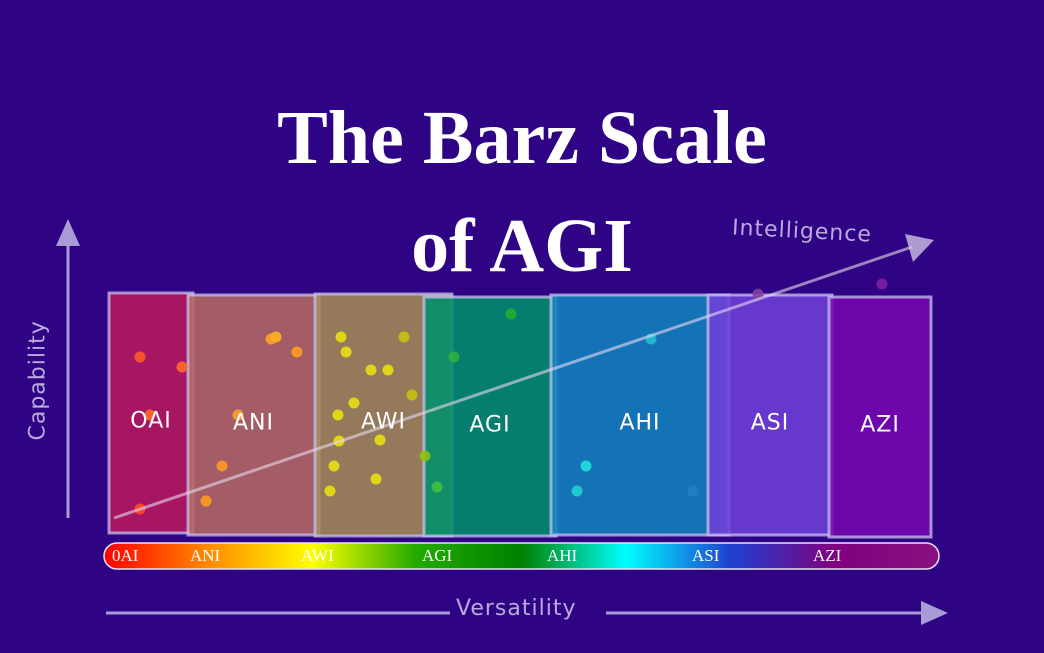 The image size is (1044, 653). What do you see at coordinates (205, 555) in the screenshot?
I see `spectrum-label-ani: ANI` at bounding box center [205, 555].